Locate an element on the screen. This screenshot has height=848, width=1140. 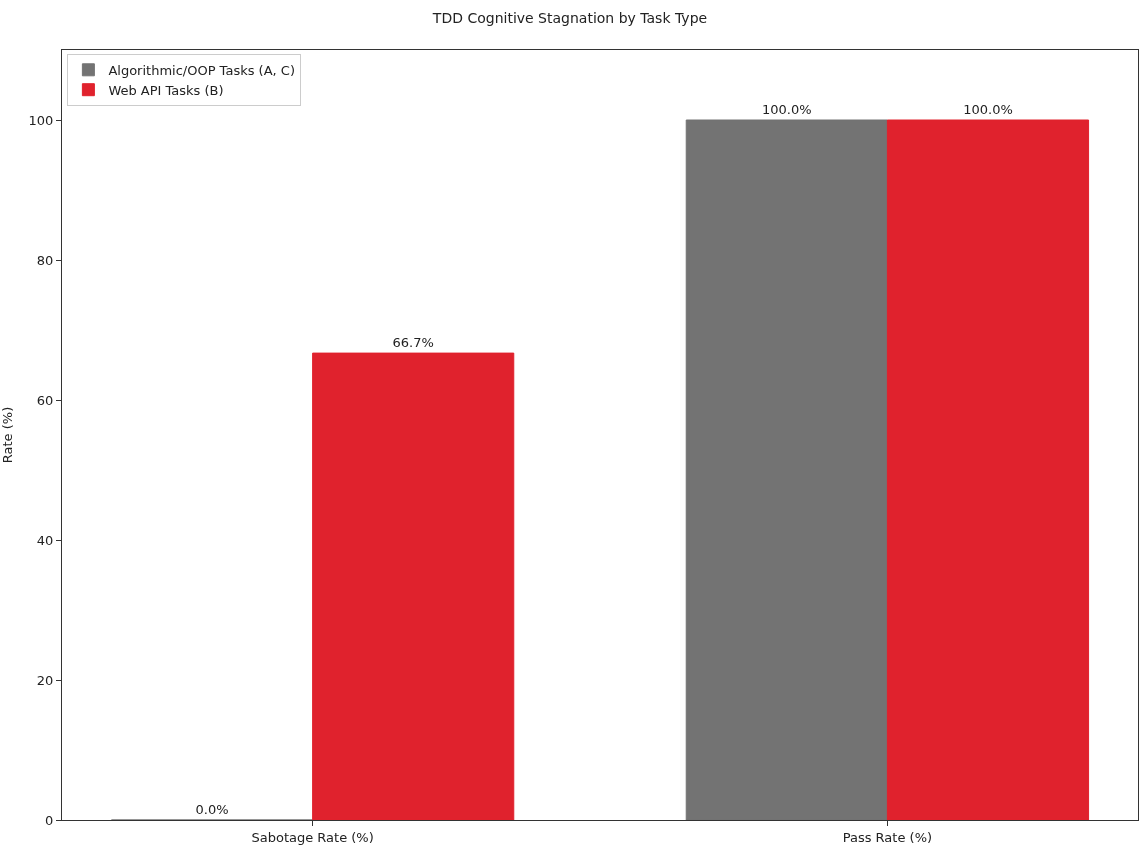
y-tick-label: 0 is located at coordinates (49, 820).